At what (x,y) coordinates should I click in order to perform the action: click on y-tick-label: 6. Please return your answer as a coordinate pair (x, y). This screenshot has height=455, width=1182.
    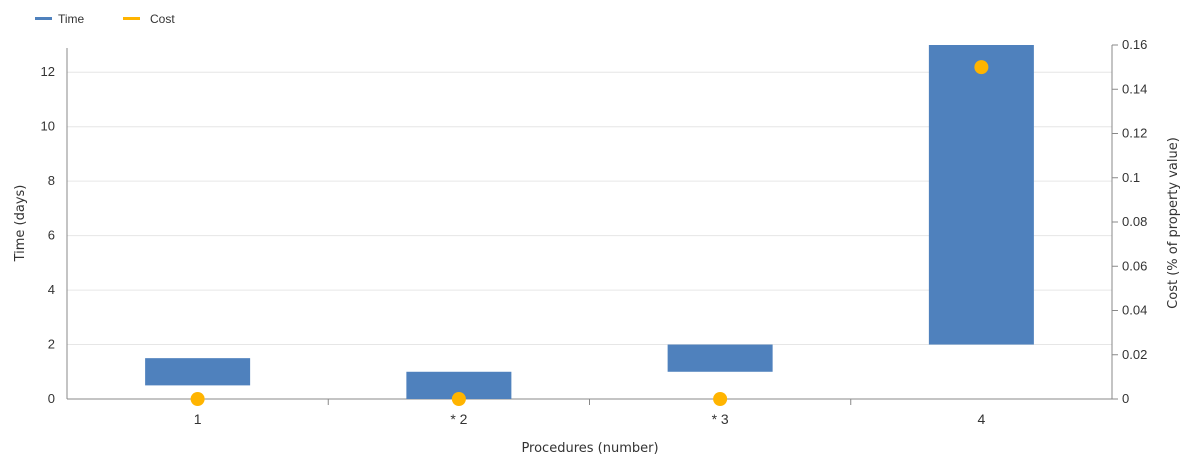
    Looking at the image, I should click on (51, 235).